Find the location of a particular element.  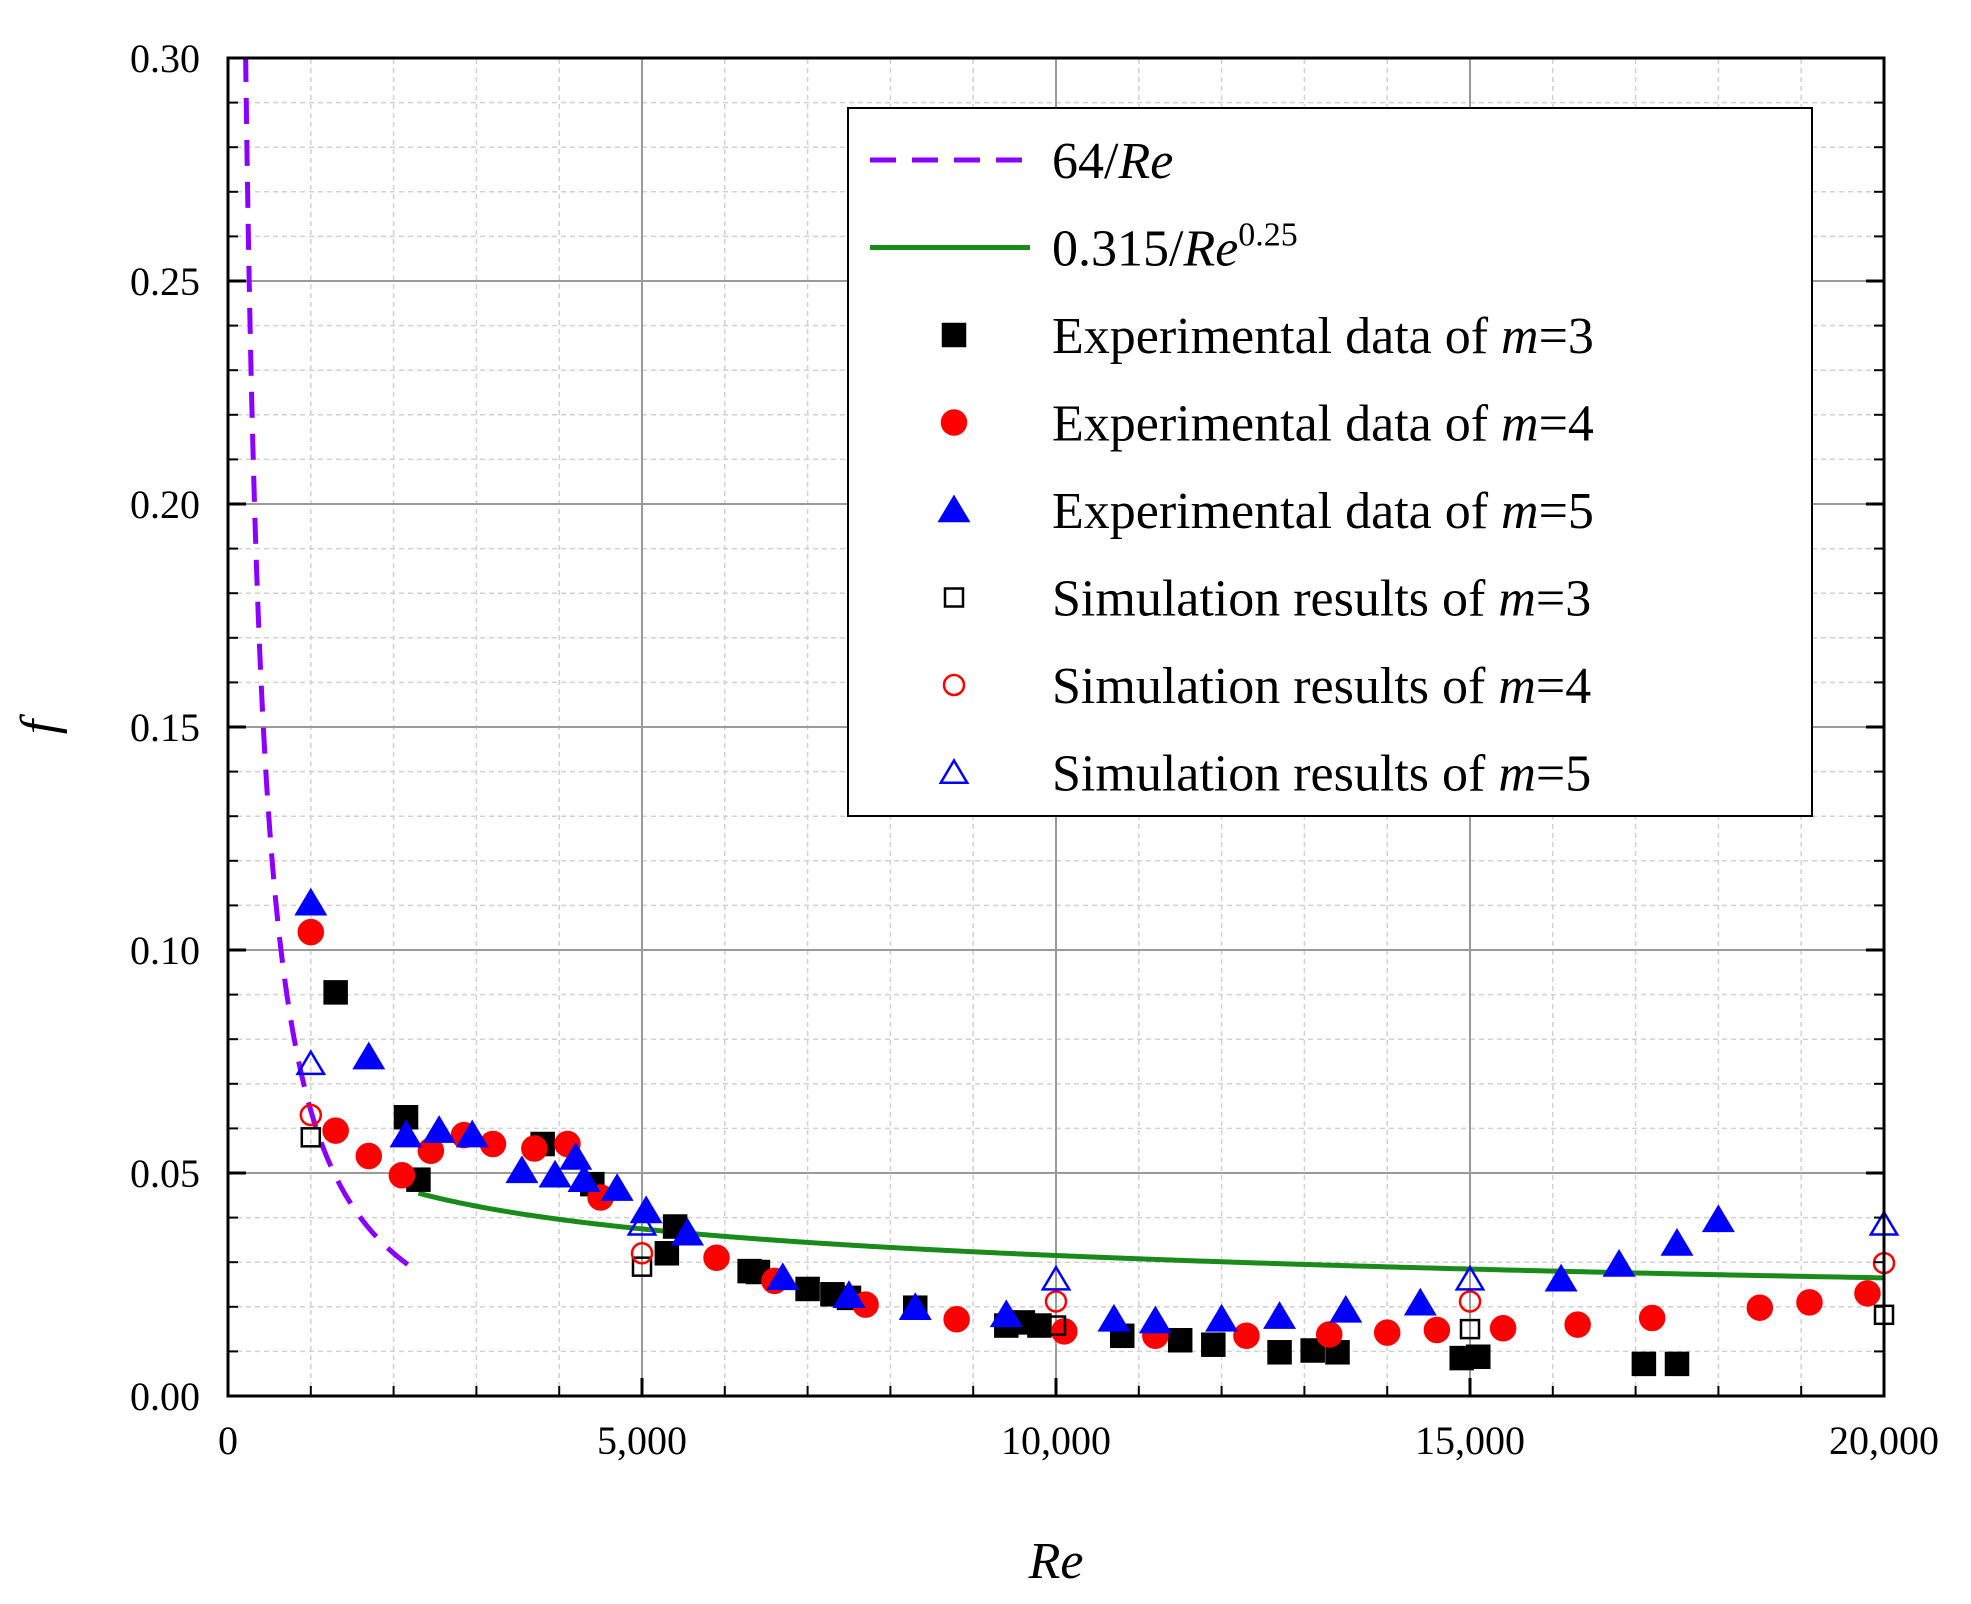

x-tick-labels: 0 5,000 10,000 15,000 20,000 is located at coordinates (1078, 1440).